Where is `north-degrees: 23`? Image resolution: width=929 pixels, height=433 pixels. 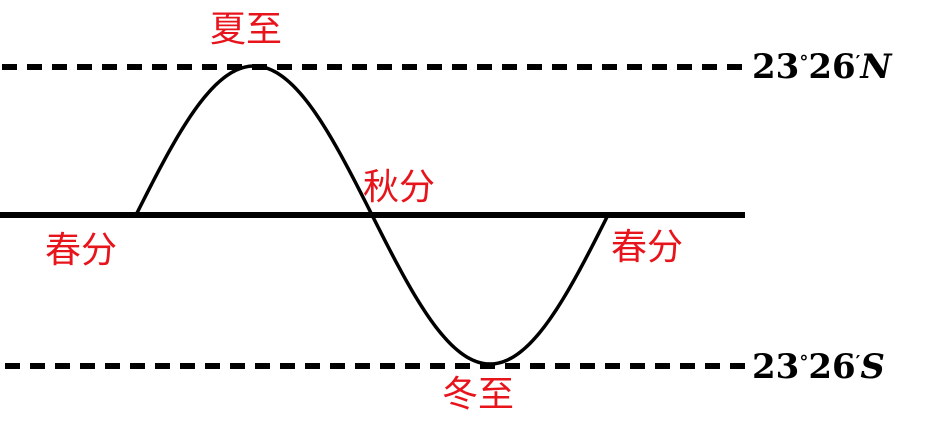 north-degrees: 23 is located at coordinates (776, 67).